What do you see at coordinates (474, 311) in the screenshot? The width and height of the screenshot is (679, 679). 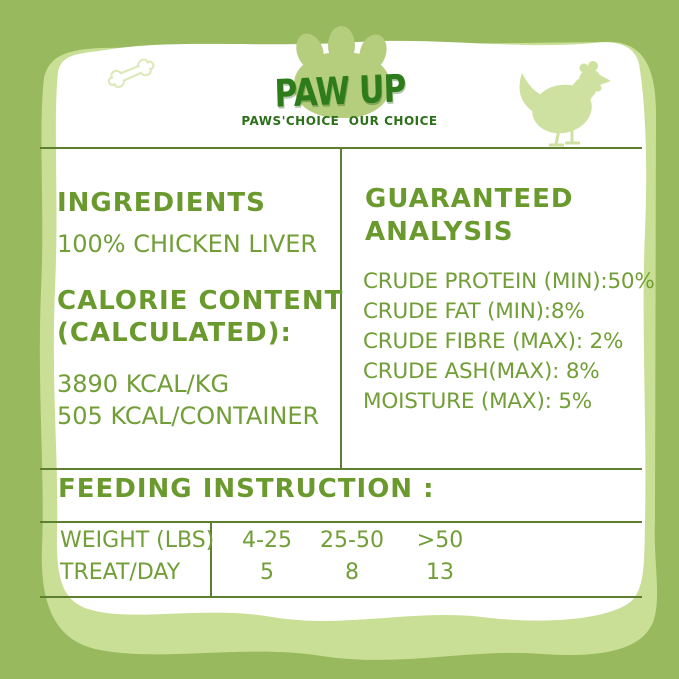 I see `analysis-item-fat: CRUDE FAT (MIN):8%` at bounding box center [474, 311].